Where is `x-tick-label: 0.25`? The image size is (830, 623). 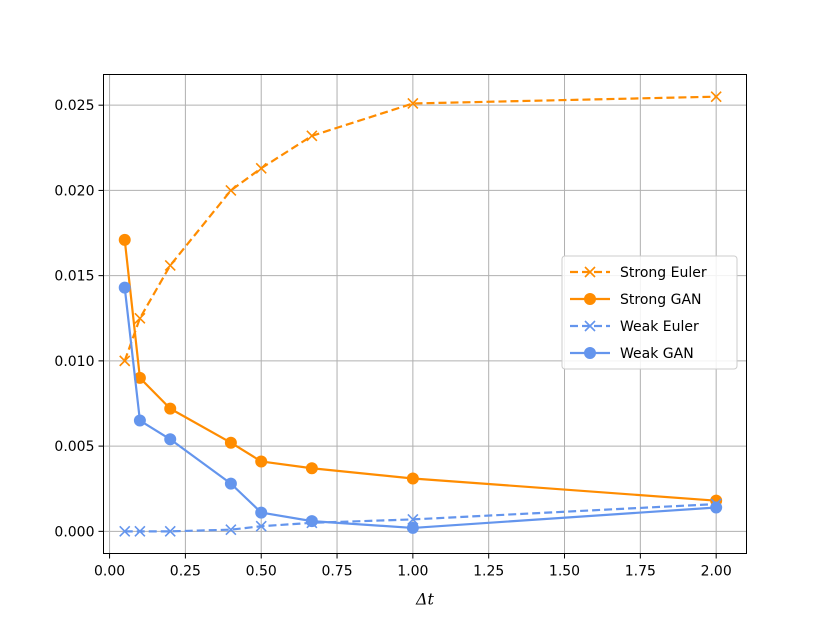
x-tick-label: 0.25 is located at coordinates (185, 572).